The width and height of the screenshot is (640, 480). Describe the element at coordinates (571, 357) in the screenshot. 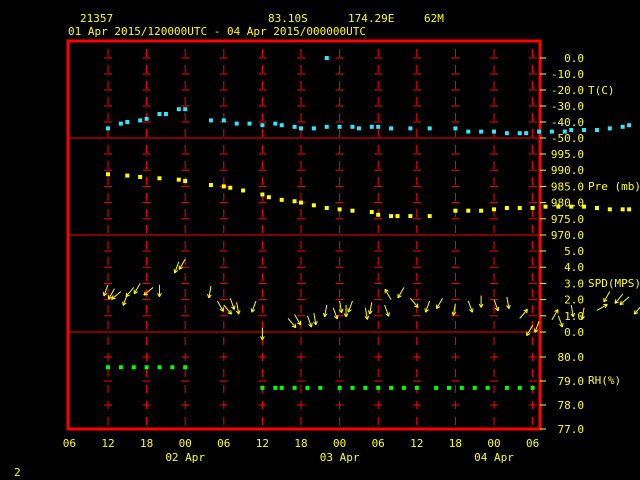

I see `y-tick-label: 80.0` at that location.